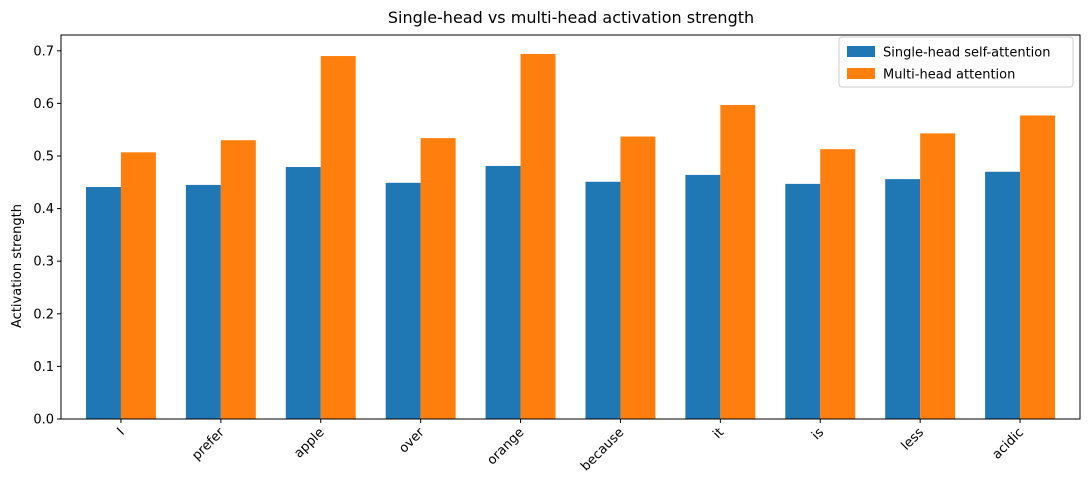  What do you see at coordinates (43, 314) in the screenshot?
I see `y-tick-label: 0.2` at bounding box center [43, 314].